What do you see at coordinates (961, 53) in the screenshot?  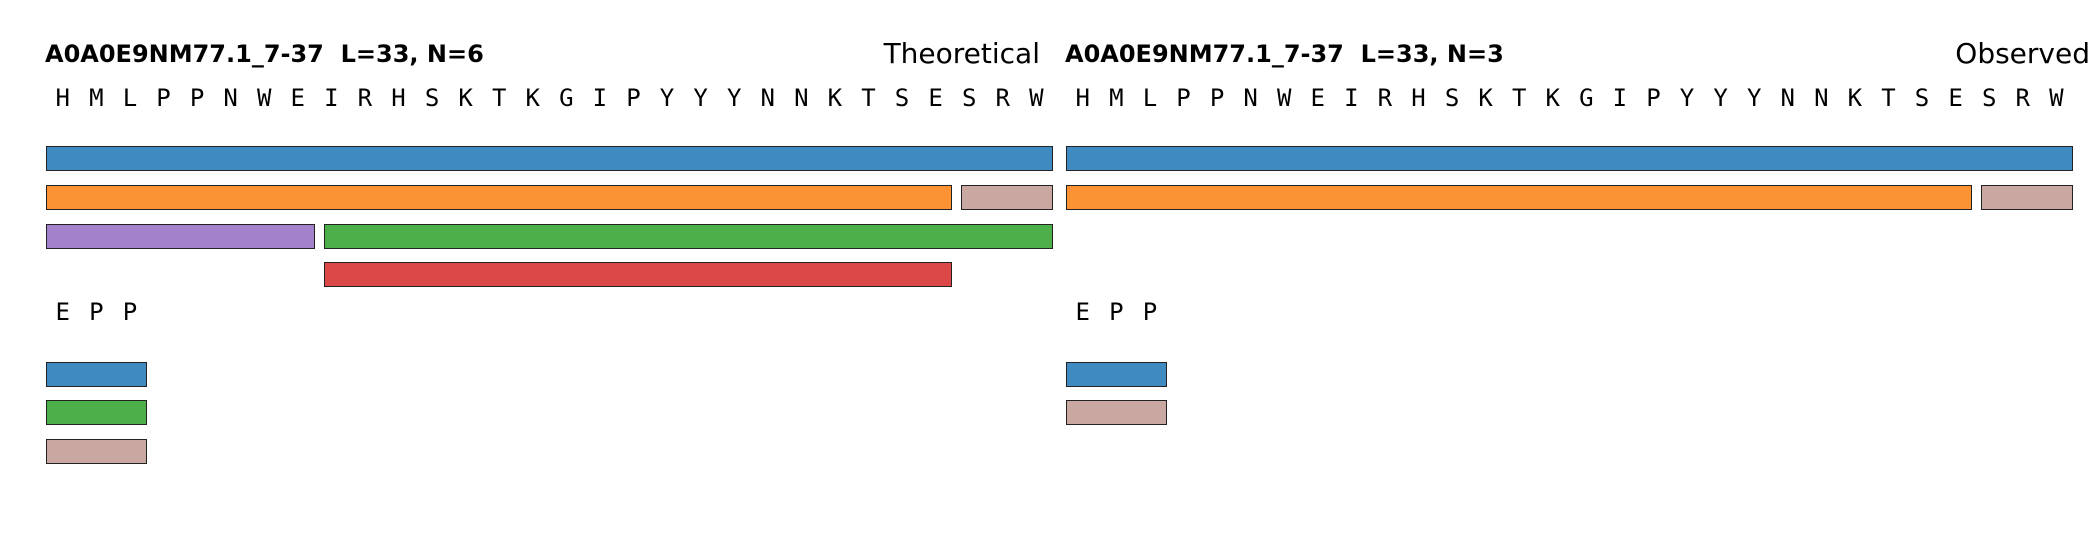 I see `panel-label: Theoretical` at bounding box center [961, 53].